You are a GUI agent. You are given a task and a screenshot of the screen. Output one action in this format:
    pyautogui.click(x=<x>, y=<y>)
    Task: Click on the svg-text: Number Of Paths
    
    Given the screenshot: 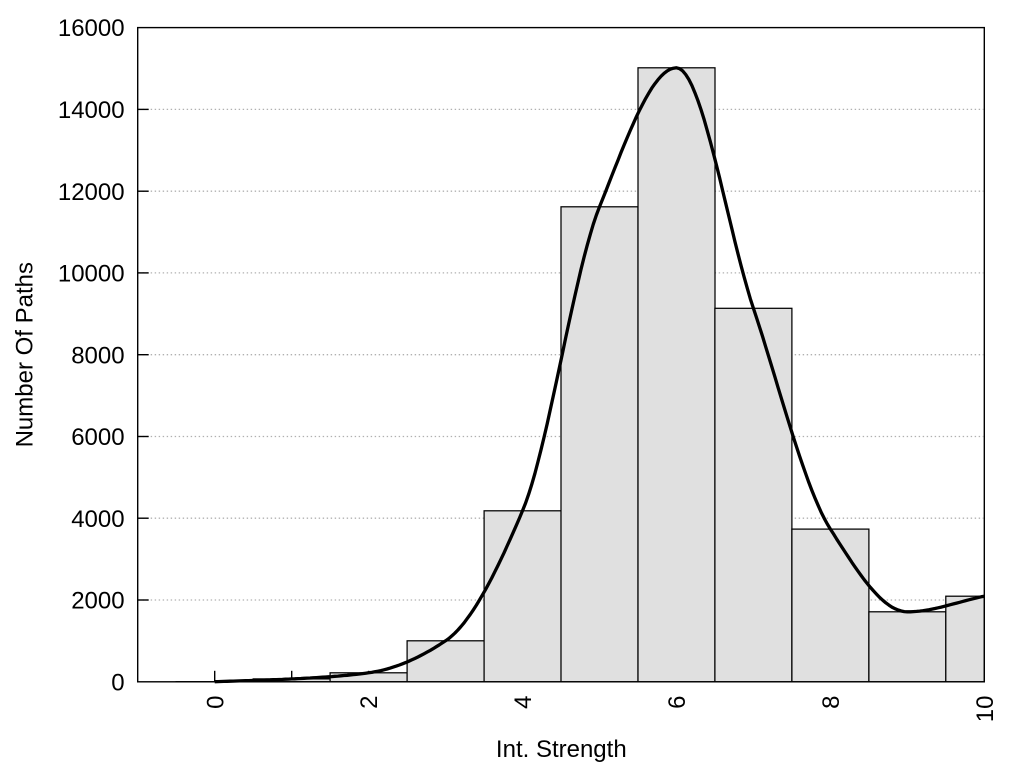 What is the action you would take?
    pyautogui.click(x=25, y=354)
    